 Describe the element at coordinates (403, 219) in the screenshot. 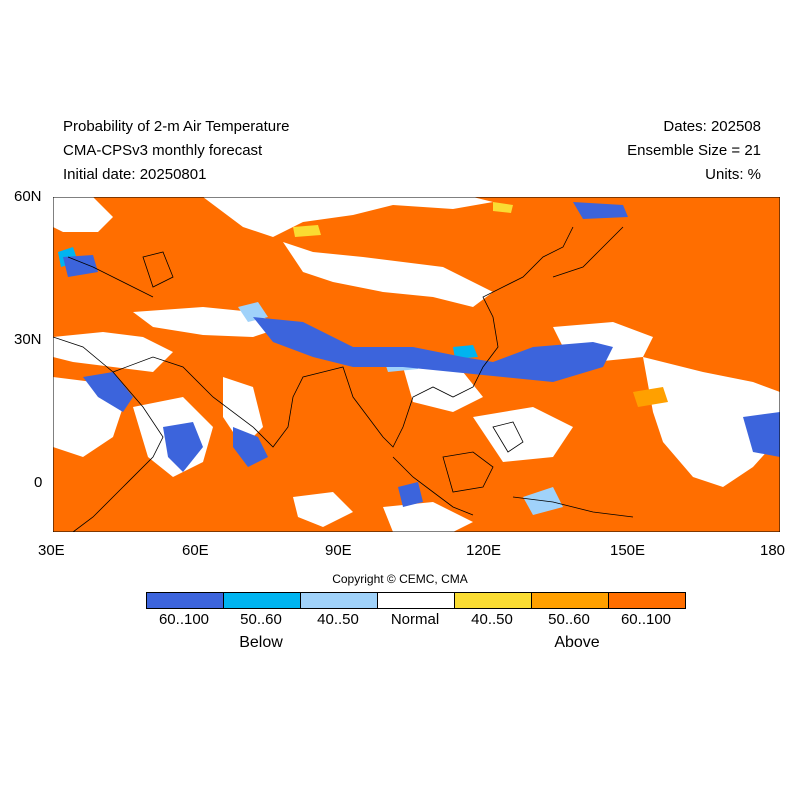

I see `above-40-50-regions` at that location.